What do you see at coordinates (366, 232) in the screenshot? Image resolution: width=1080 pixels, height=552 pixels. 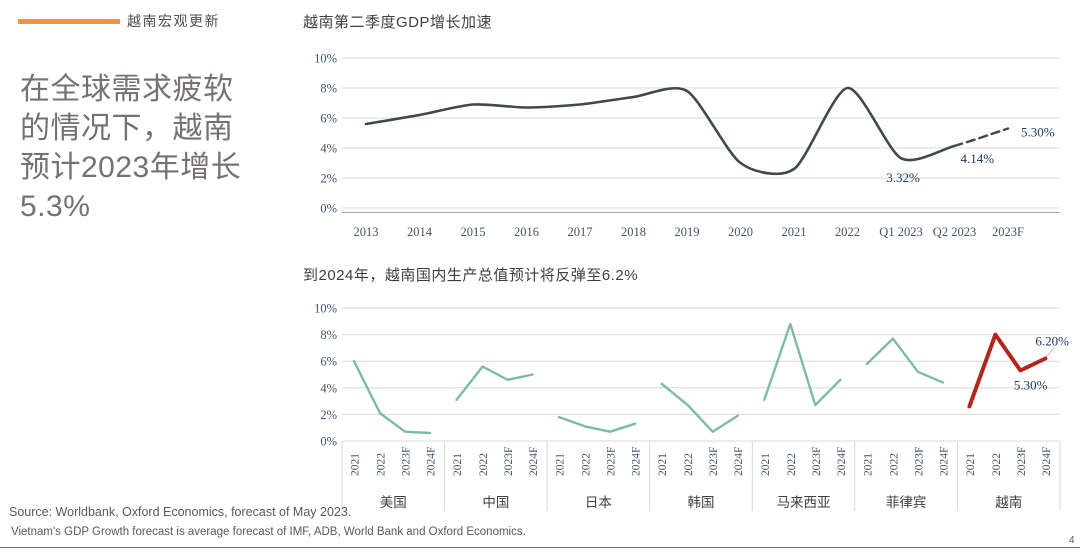 I see `svg-text: 2013` at bounding box center [366, 232].